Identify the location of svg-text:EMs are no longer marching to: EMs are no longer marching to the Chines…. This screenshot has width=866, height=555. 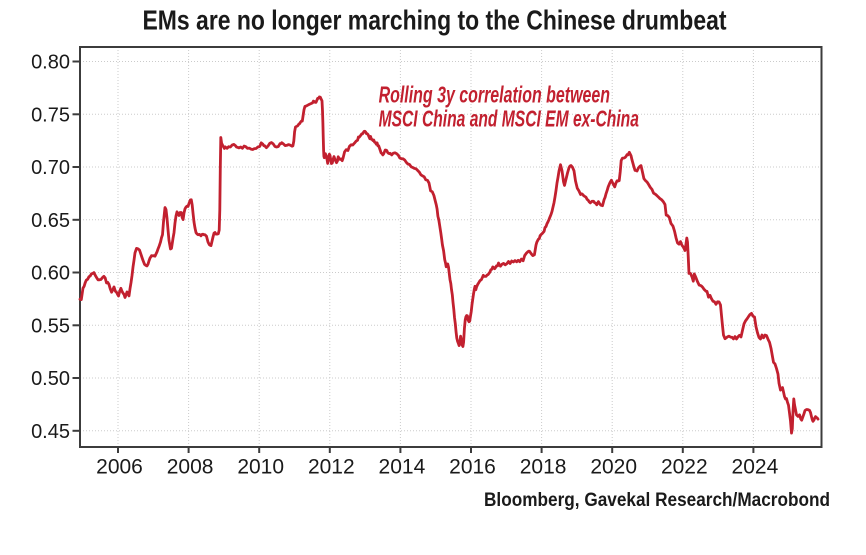
(435, 20).